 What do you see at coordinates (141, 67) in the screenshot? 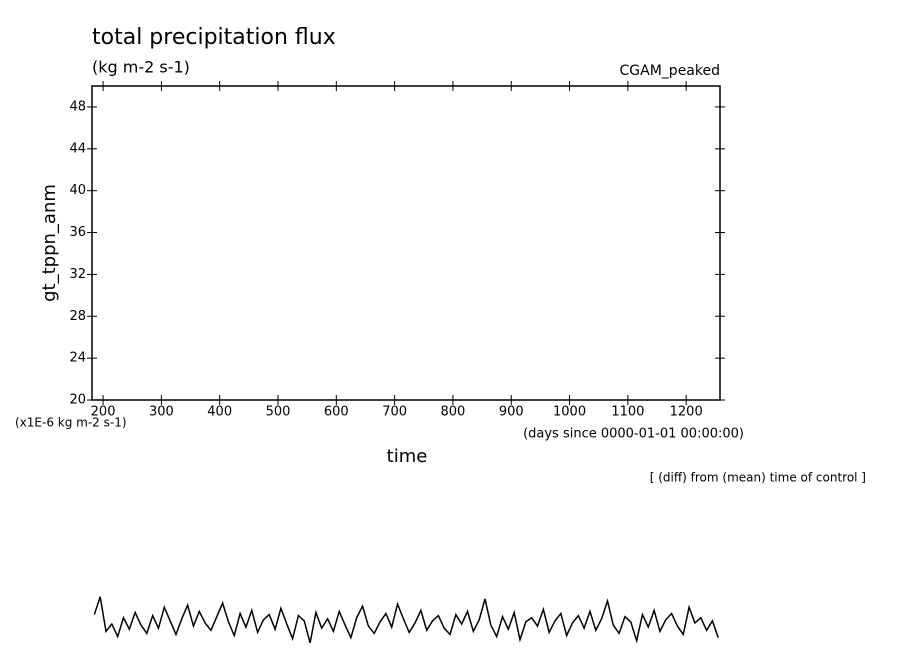
I see `chart-subtitle: (kg m-2 s-1)` at bounding box center [141, 67].